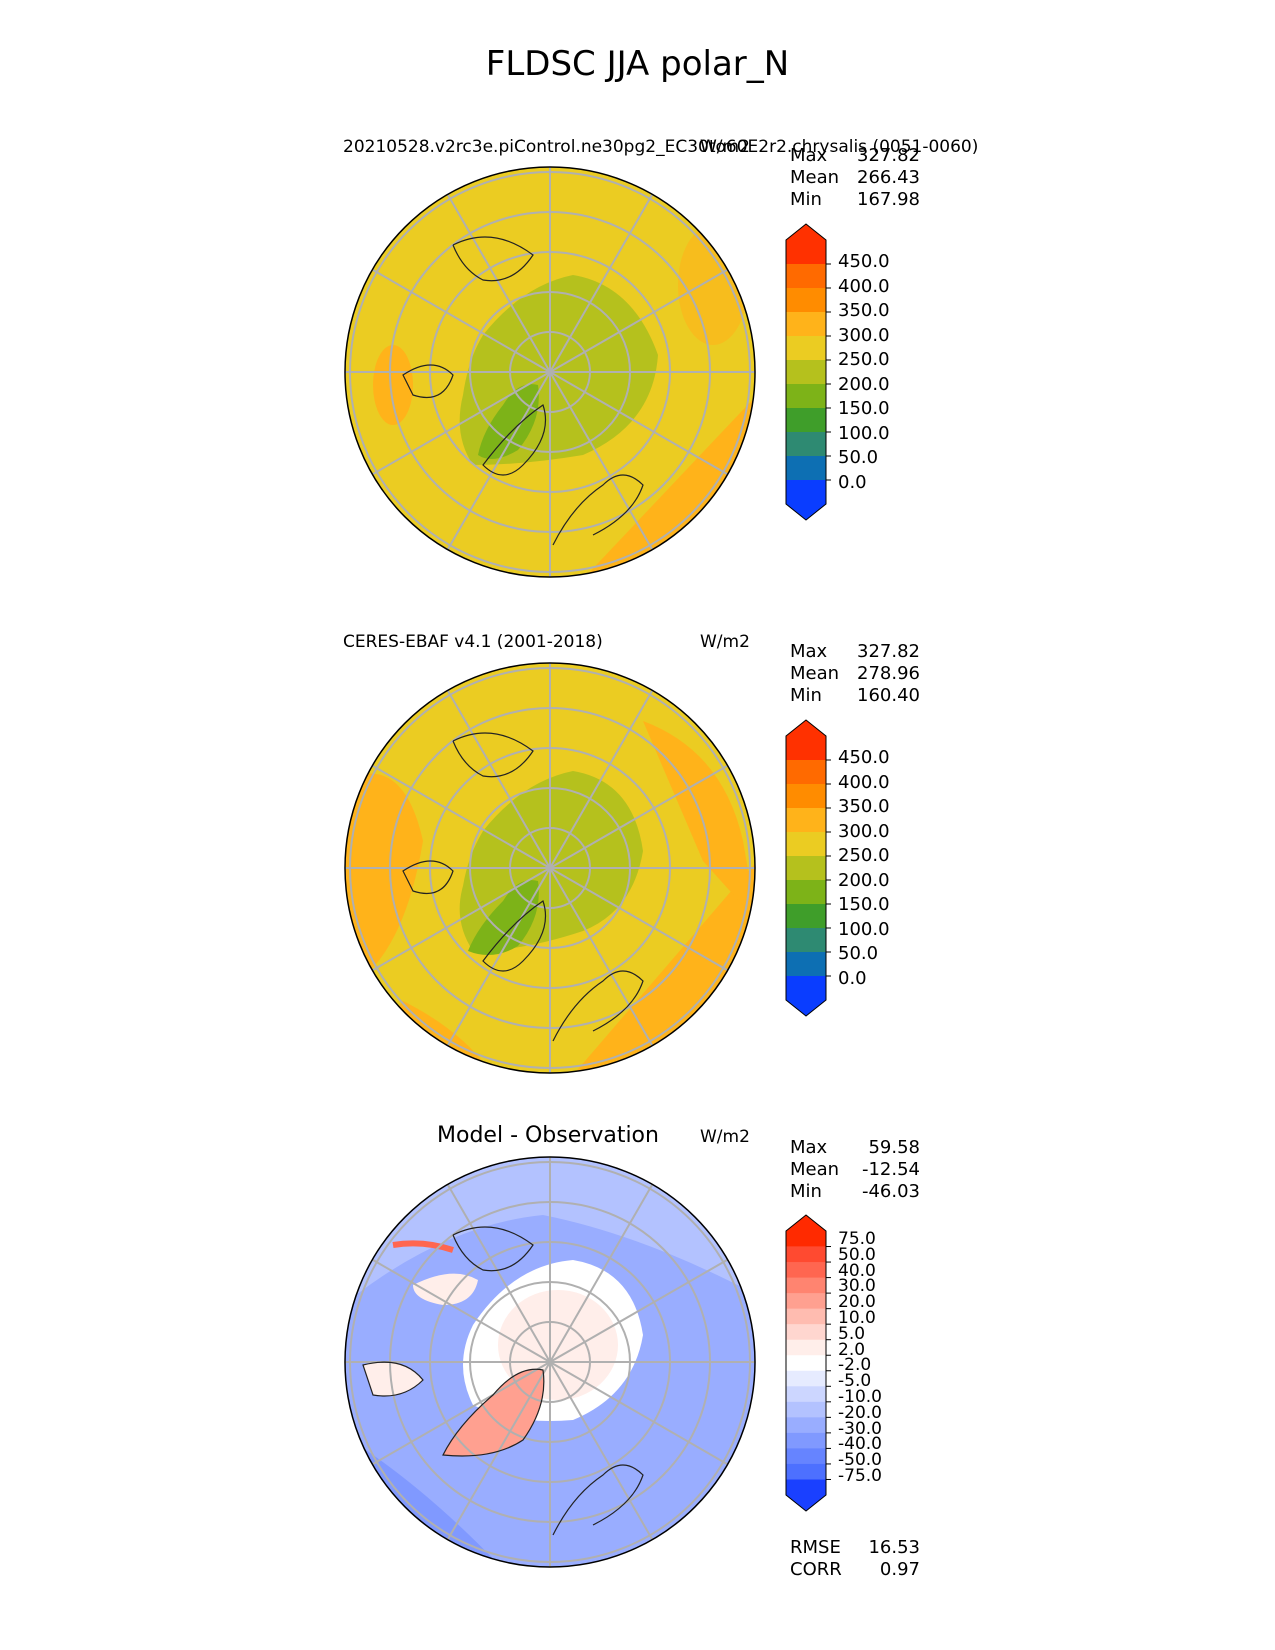  What do you see at coordinates (857, 1317) in the screenshot?
I see `colorbar-tick-label: 10.0` at bounding box center [857, 1317].